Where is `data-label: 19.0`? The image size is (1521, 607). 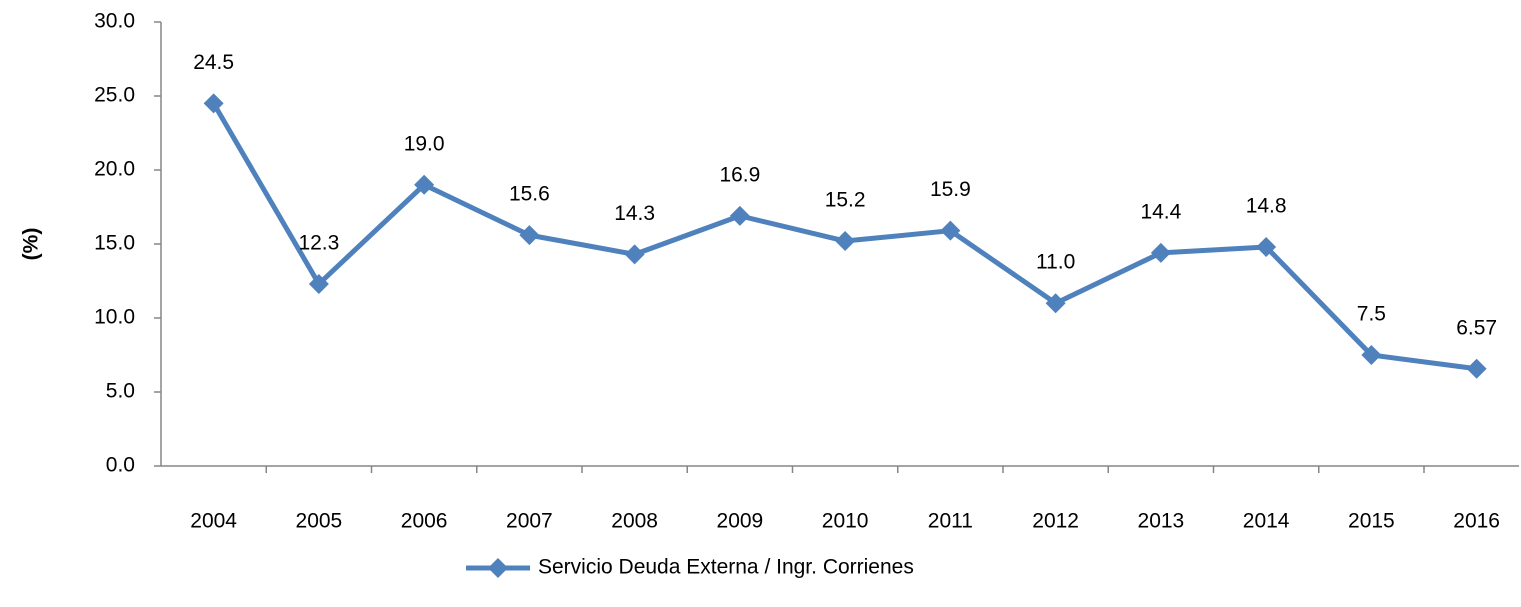
data-label: 19.0 is located at coordinates (424, 143).